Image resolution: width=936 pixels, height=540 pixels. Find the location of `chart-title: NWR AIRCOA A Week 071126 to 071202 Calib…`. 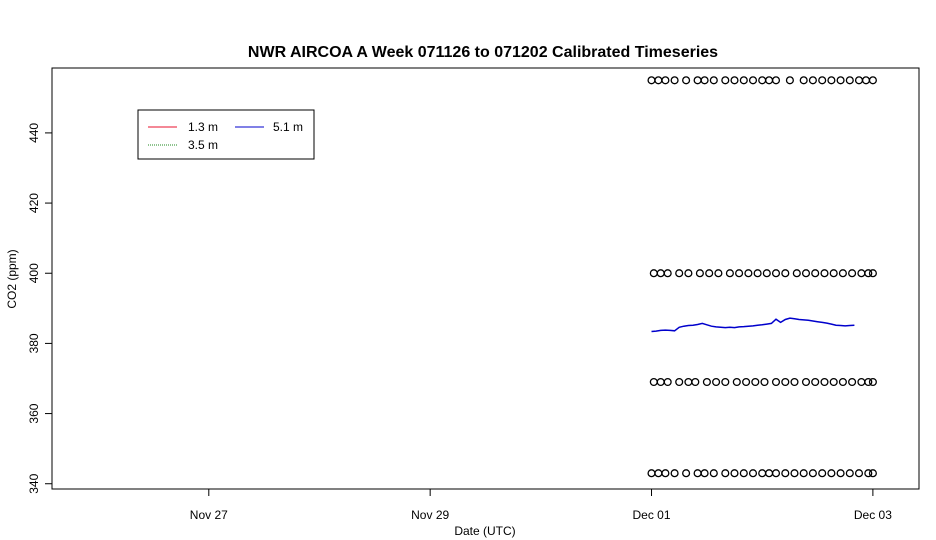

chart-title: NWR AIRCOA A Week 071126 to 071202 Calib… is located at coordinates (483, 52).